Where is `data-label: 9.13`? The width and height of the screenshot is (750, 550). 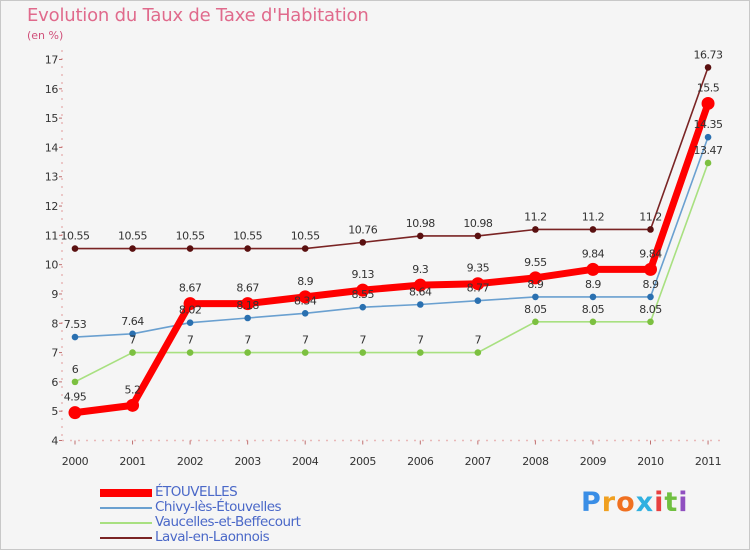
data-label: 9.13 is located at coordinates (363, 274).